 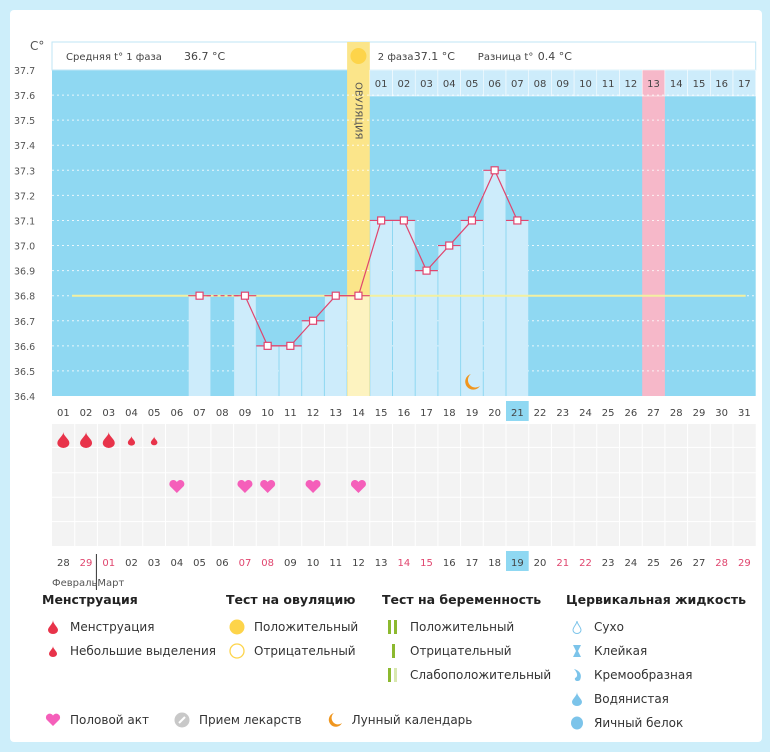 I want to click on y-tick-label: 37.6, so click(x=24, y=96).